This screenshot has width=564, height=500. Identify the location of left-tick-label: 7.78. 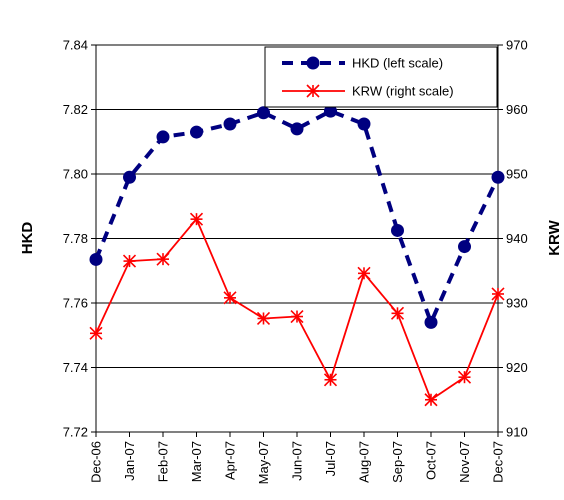
(75, 238).